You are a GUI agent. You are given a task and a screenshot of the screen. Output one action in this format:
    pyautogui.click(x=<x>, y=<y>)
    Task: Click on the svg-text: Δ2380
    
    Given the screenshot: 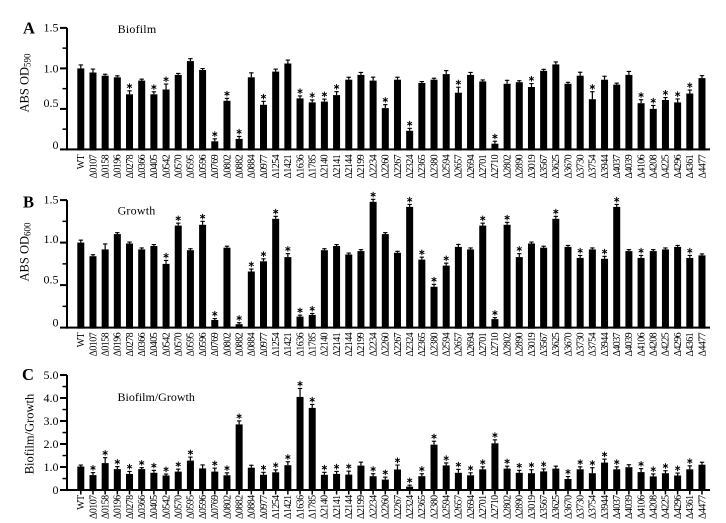 What is the action you would take?
    pyautogui.click(x=434, y=166)
    